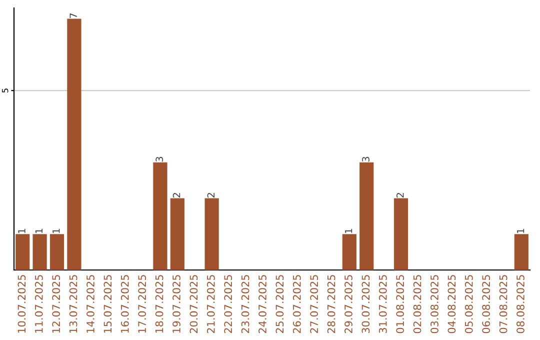 The width and height of the screenshot is (540, 340). I want to click on x-tick-label: 29.07.2025, so click(348, 304).